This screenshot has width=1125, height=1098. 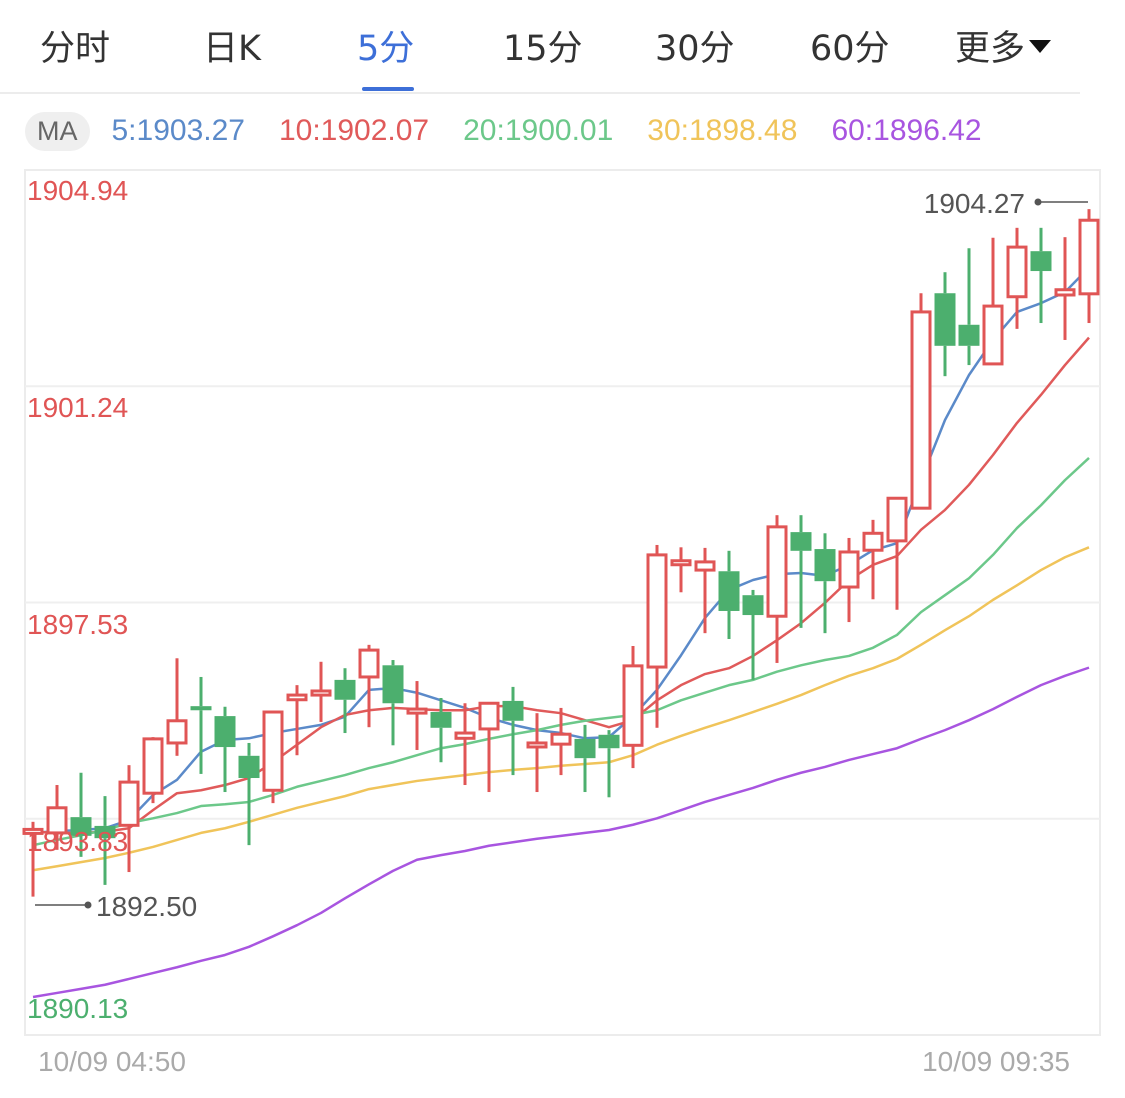 What do you see at coordinates (57, 131) in the screenshot?
I see `ma-badge: MA` at bounding box center [57, 131].